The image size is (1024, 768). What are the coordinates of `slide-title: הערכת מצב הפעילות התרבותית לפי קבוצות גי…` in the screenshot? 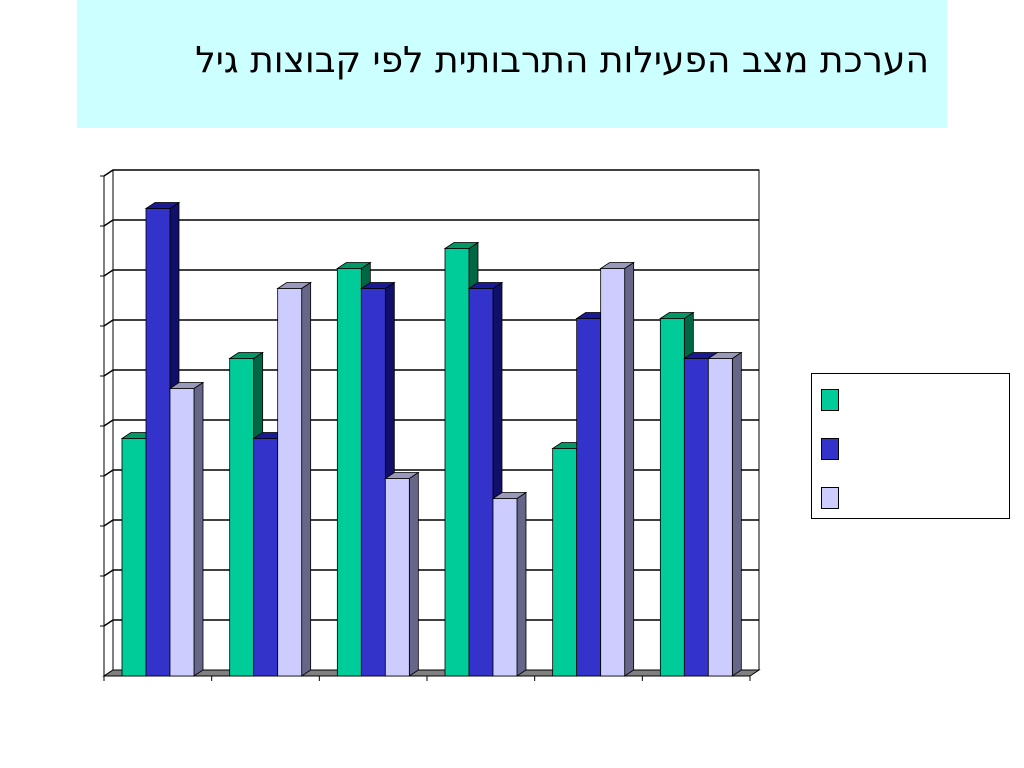 It's located at (562, 60).